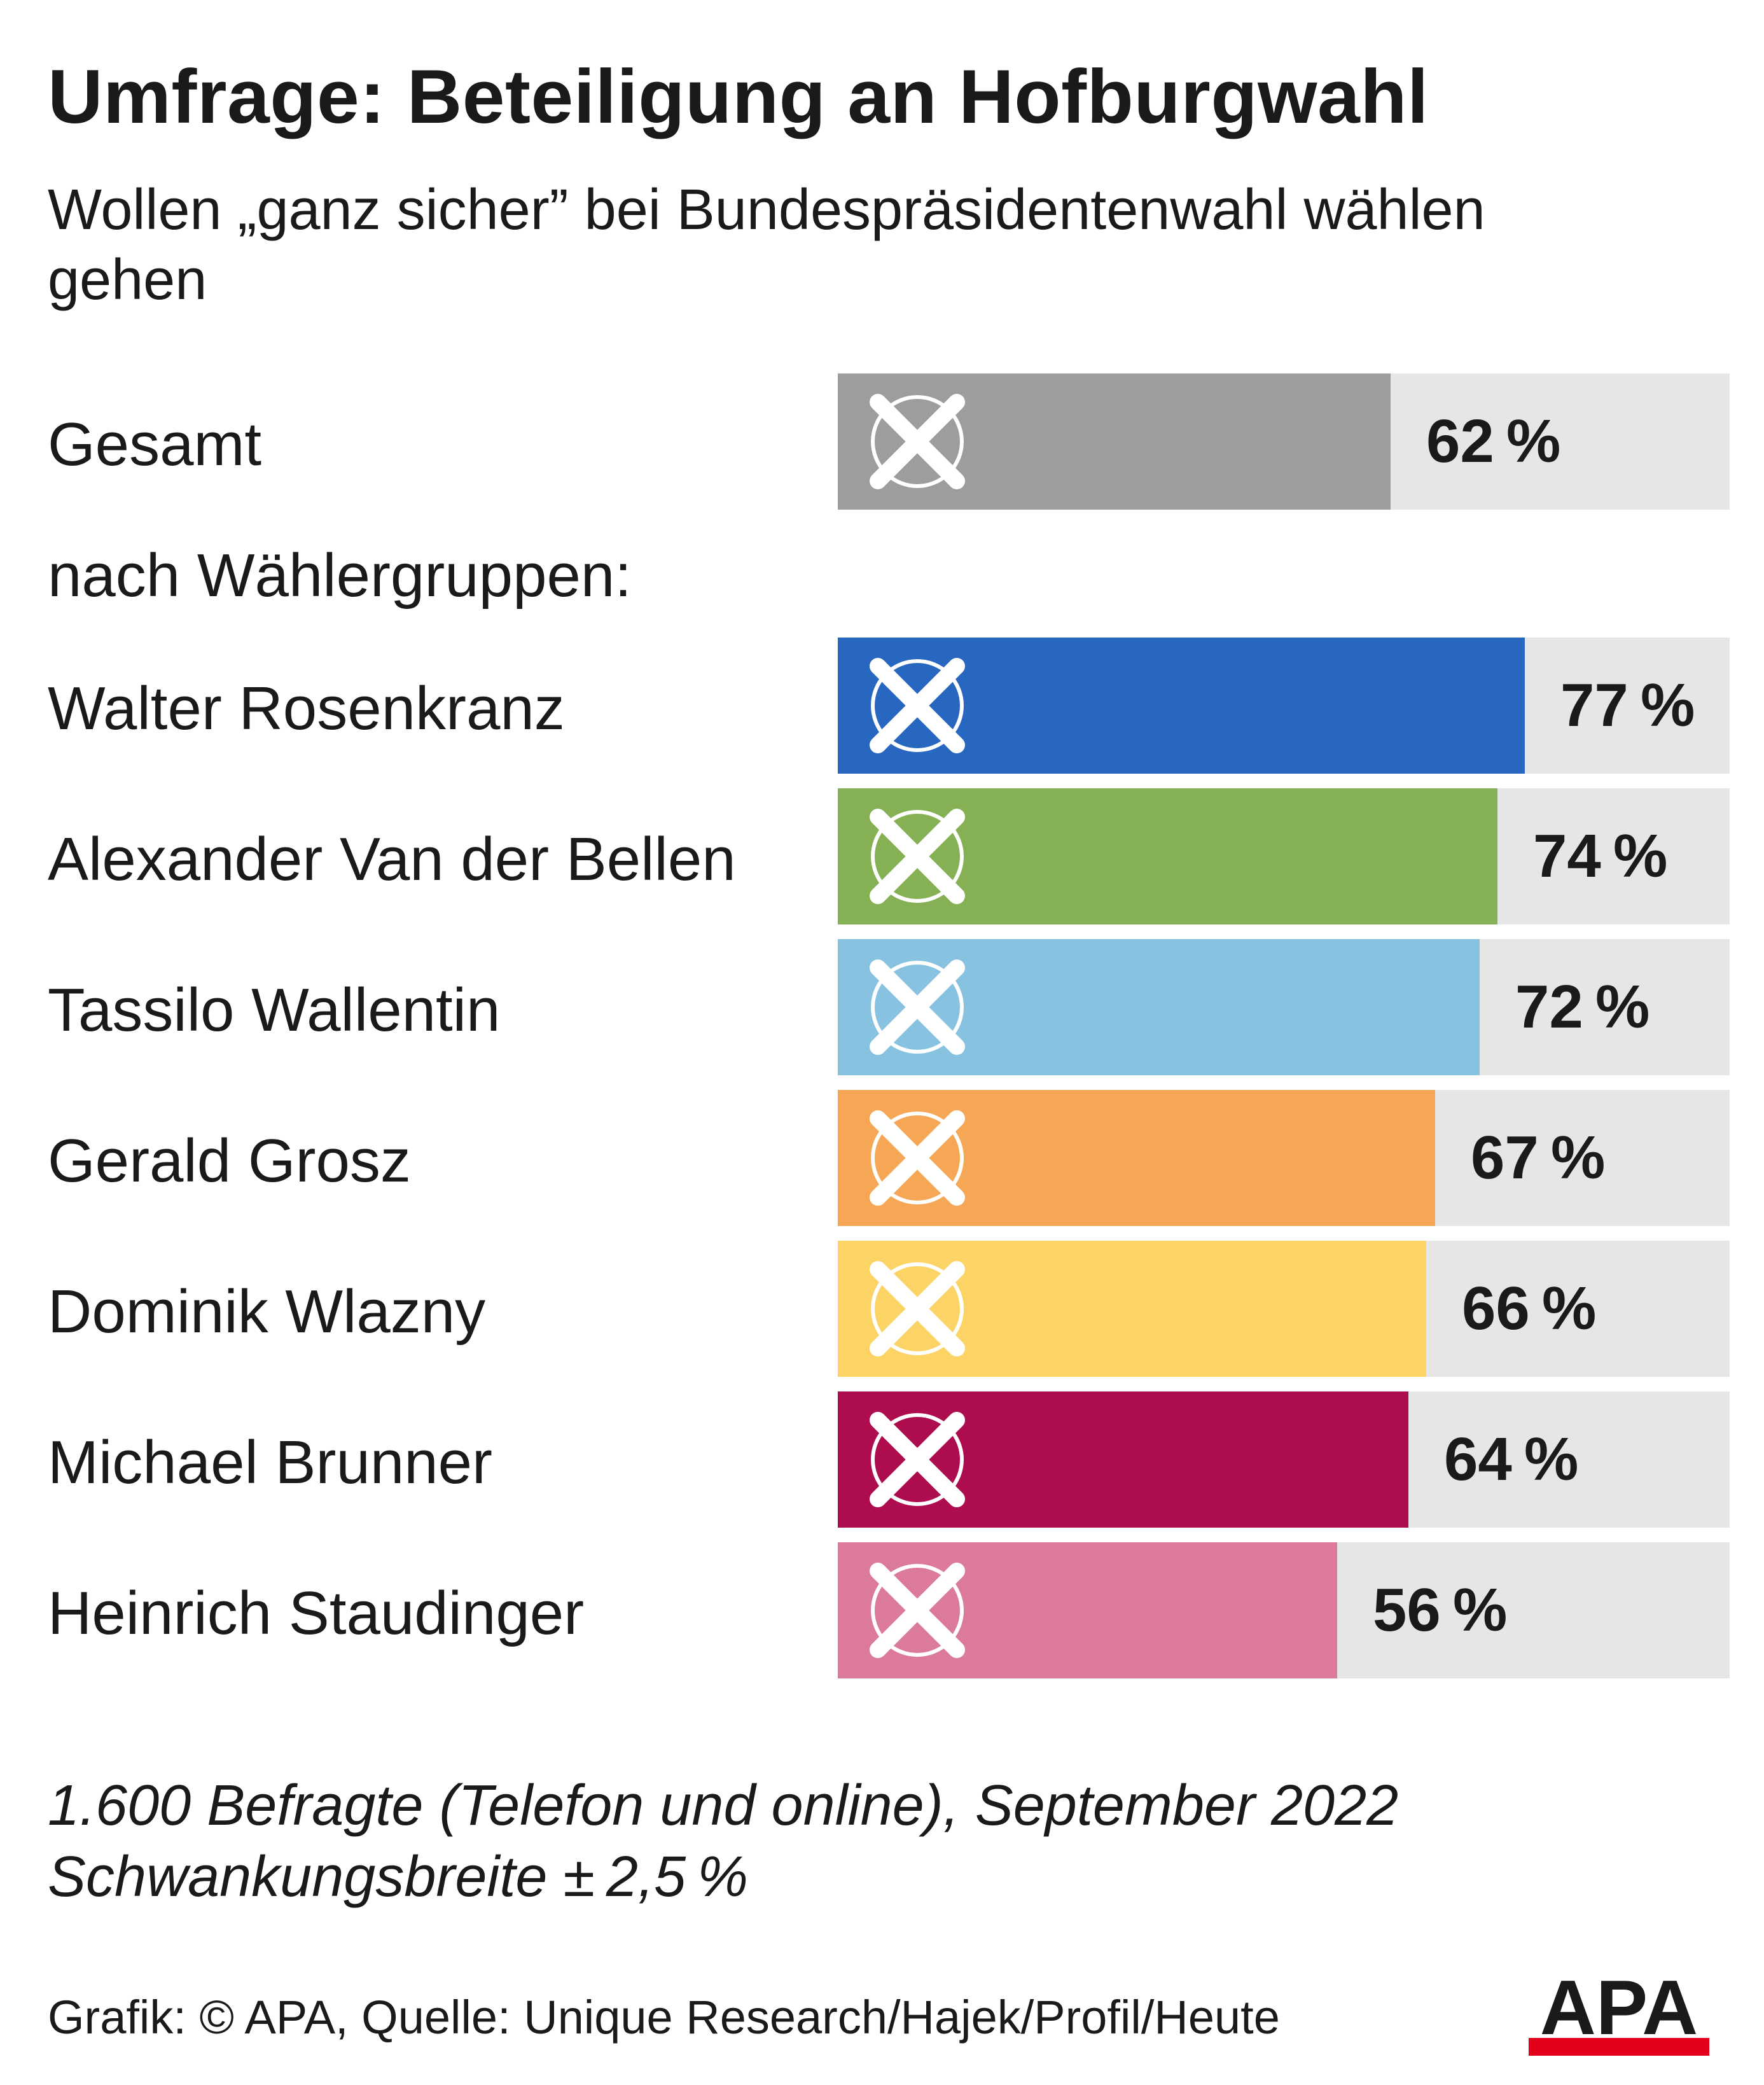  What do you see at coordinates (307, 709) in the screenshot?
I see `bar-category-label: Walter Rosenkranz` at bounding box center [307, 709].